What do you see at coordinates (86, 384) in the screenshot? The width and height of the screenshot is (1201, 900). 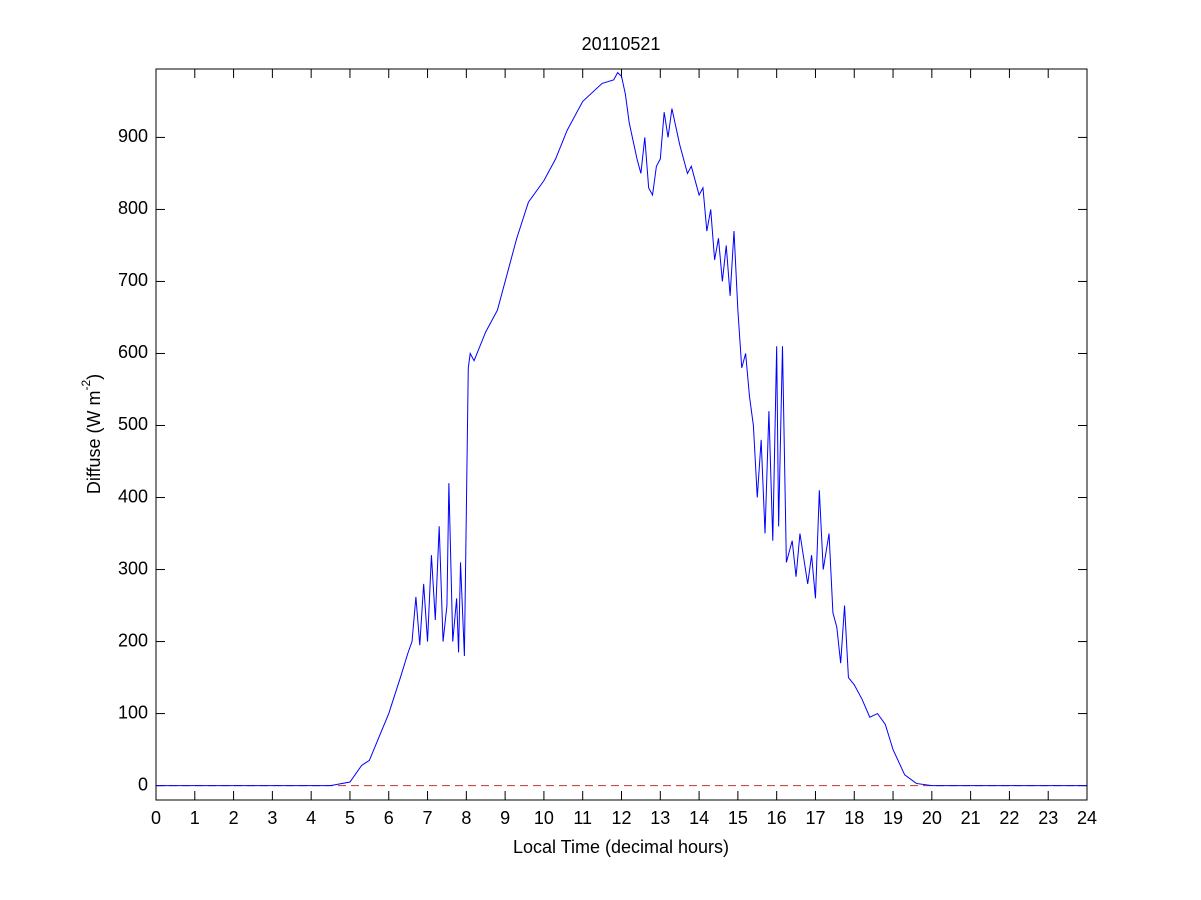 I see `y-label-sup: -2` at bounding box center [86, 384].